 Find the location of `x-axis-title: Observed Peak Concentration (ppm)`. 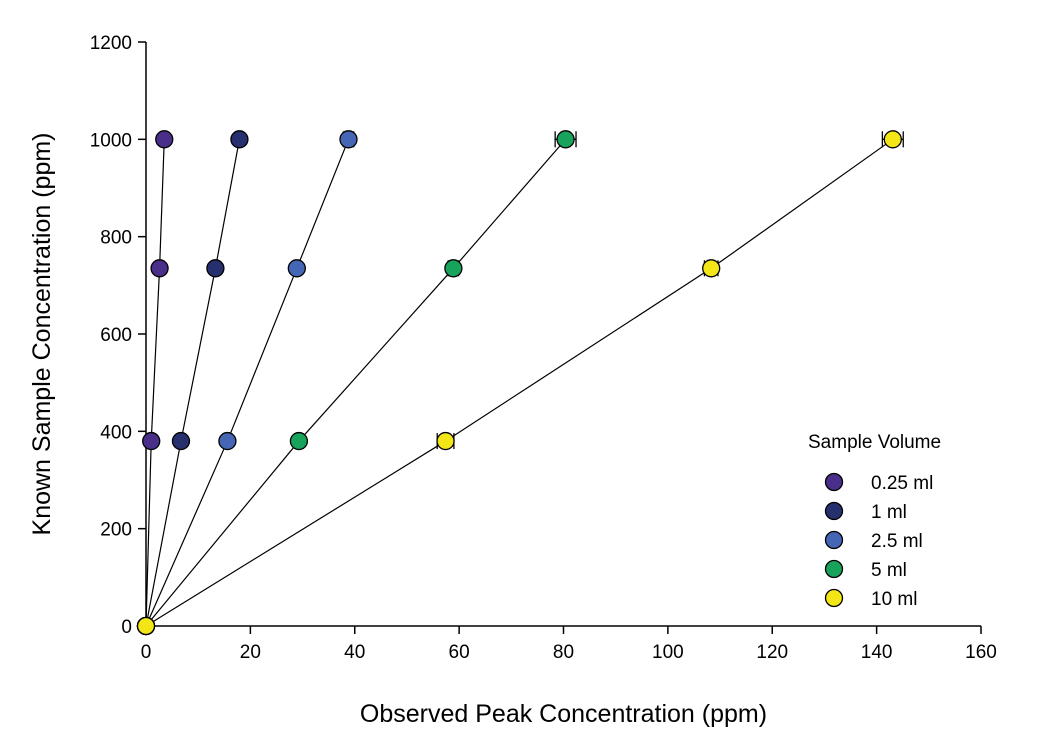

x-axis-title: Observed Peak Concentration (ppm) is located at coordinates (563, 714).